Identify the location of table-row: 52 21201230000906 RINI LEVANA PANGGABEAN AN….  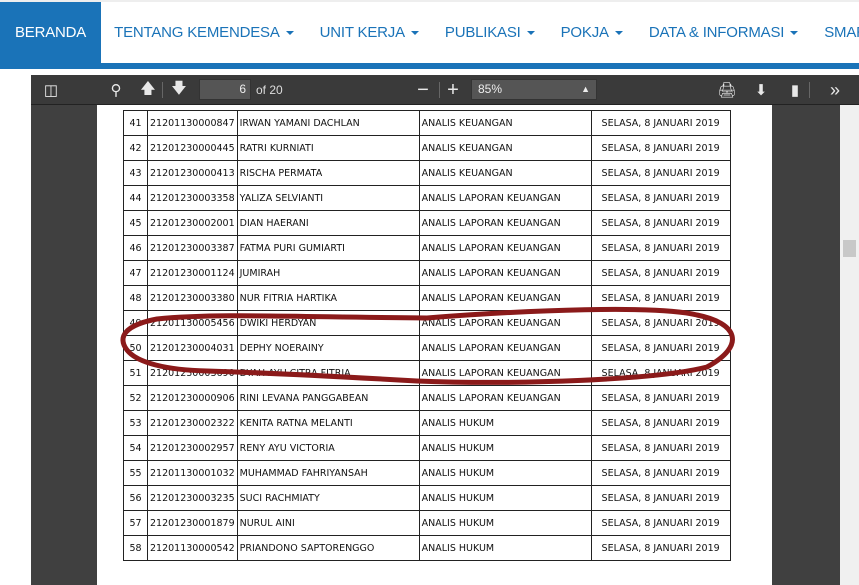
(427, 398).